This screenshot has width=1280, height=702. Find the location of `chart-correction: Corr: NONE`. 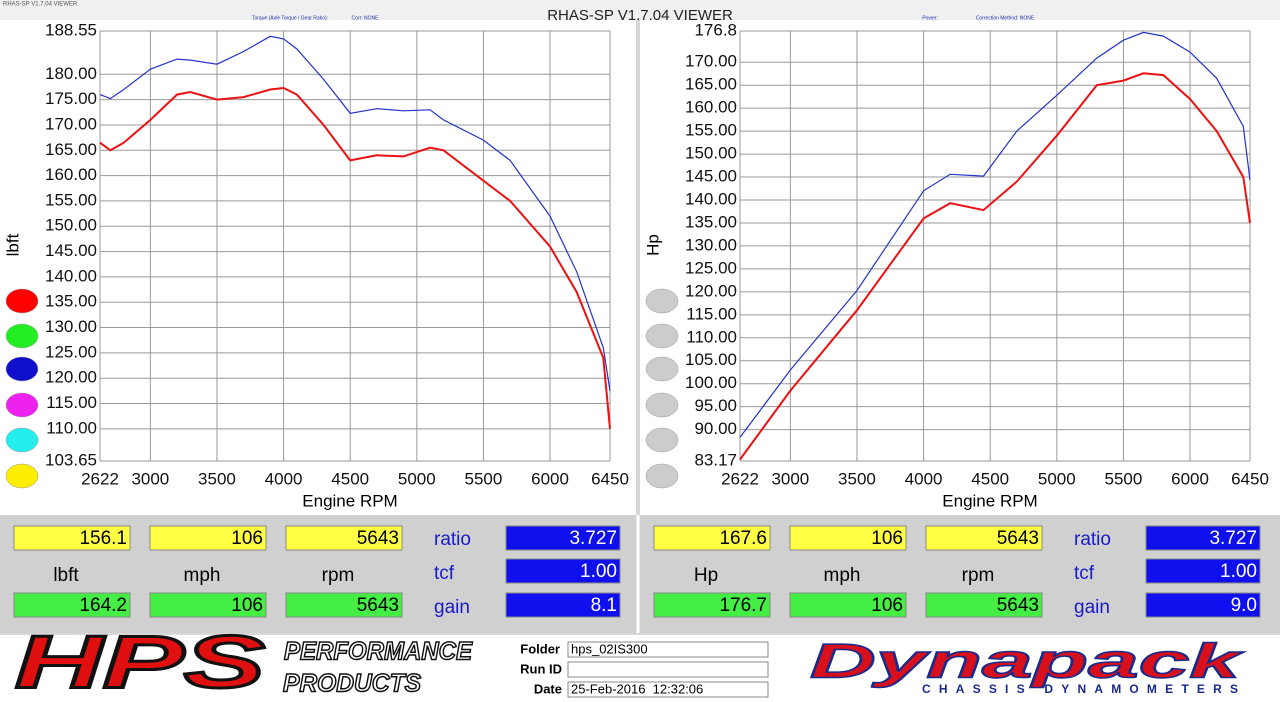

chart-correction: Corr: NONE is located at coordinates (366, 18).